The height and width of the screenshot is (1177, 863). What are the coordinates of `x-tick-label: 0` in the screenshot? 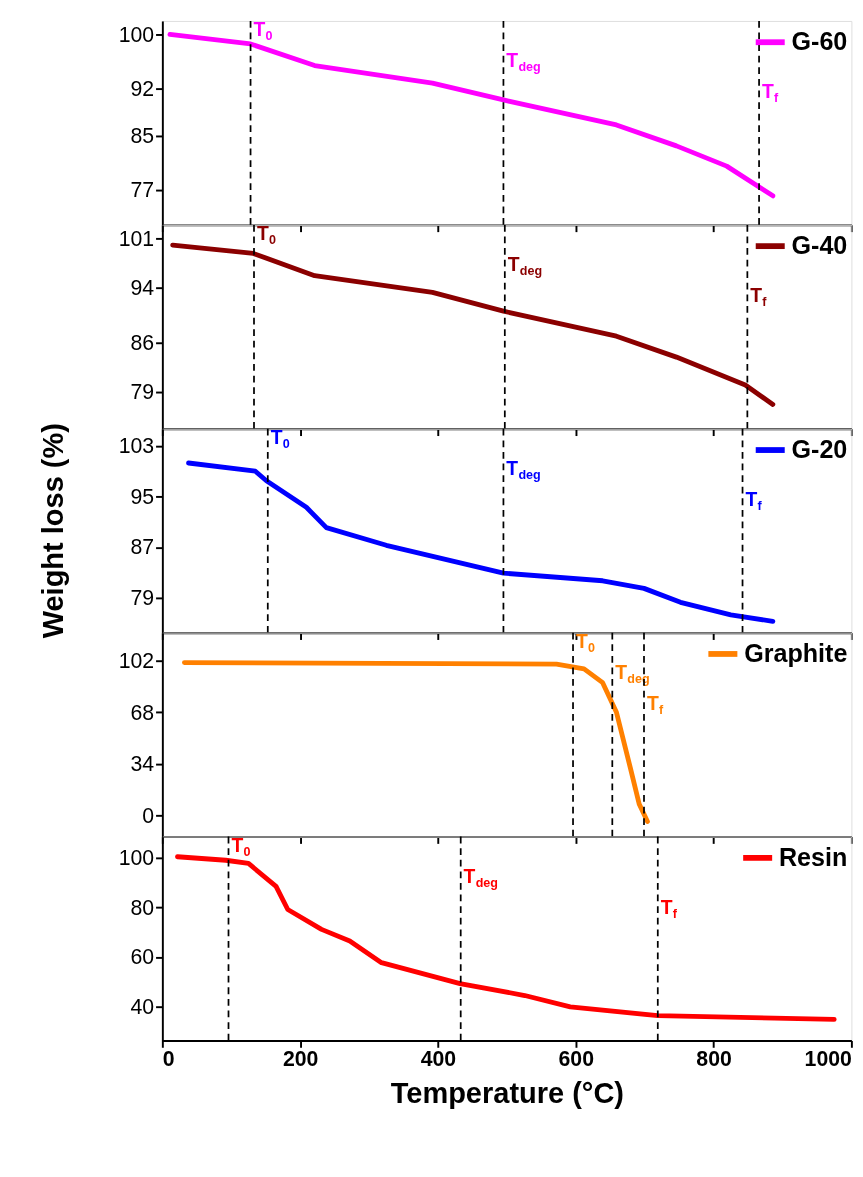 It's located at (168, 1059).